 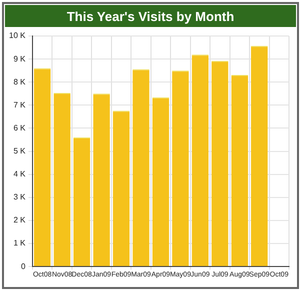 I want to click on y-tick-label: 4 K, so click(x=19, y=174).